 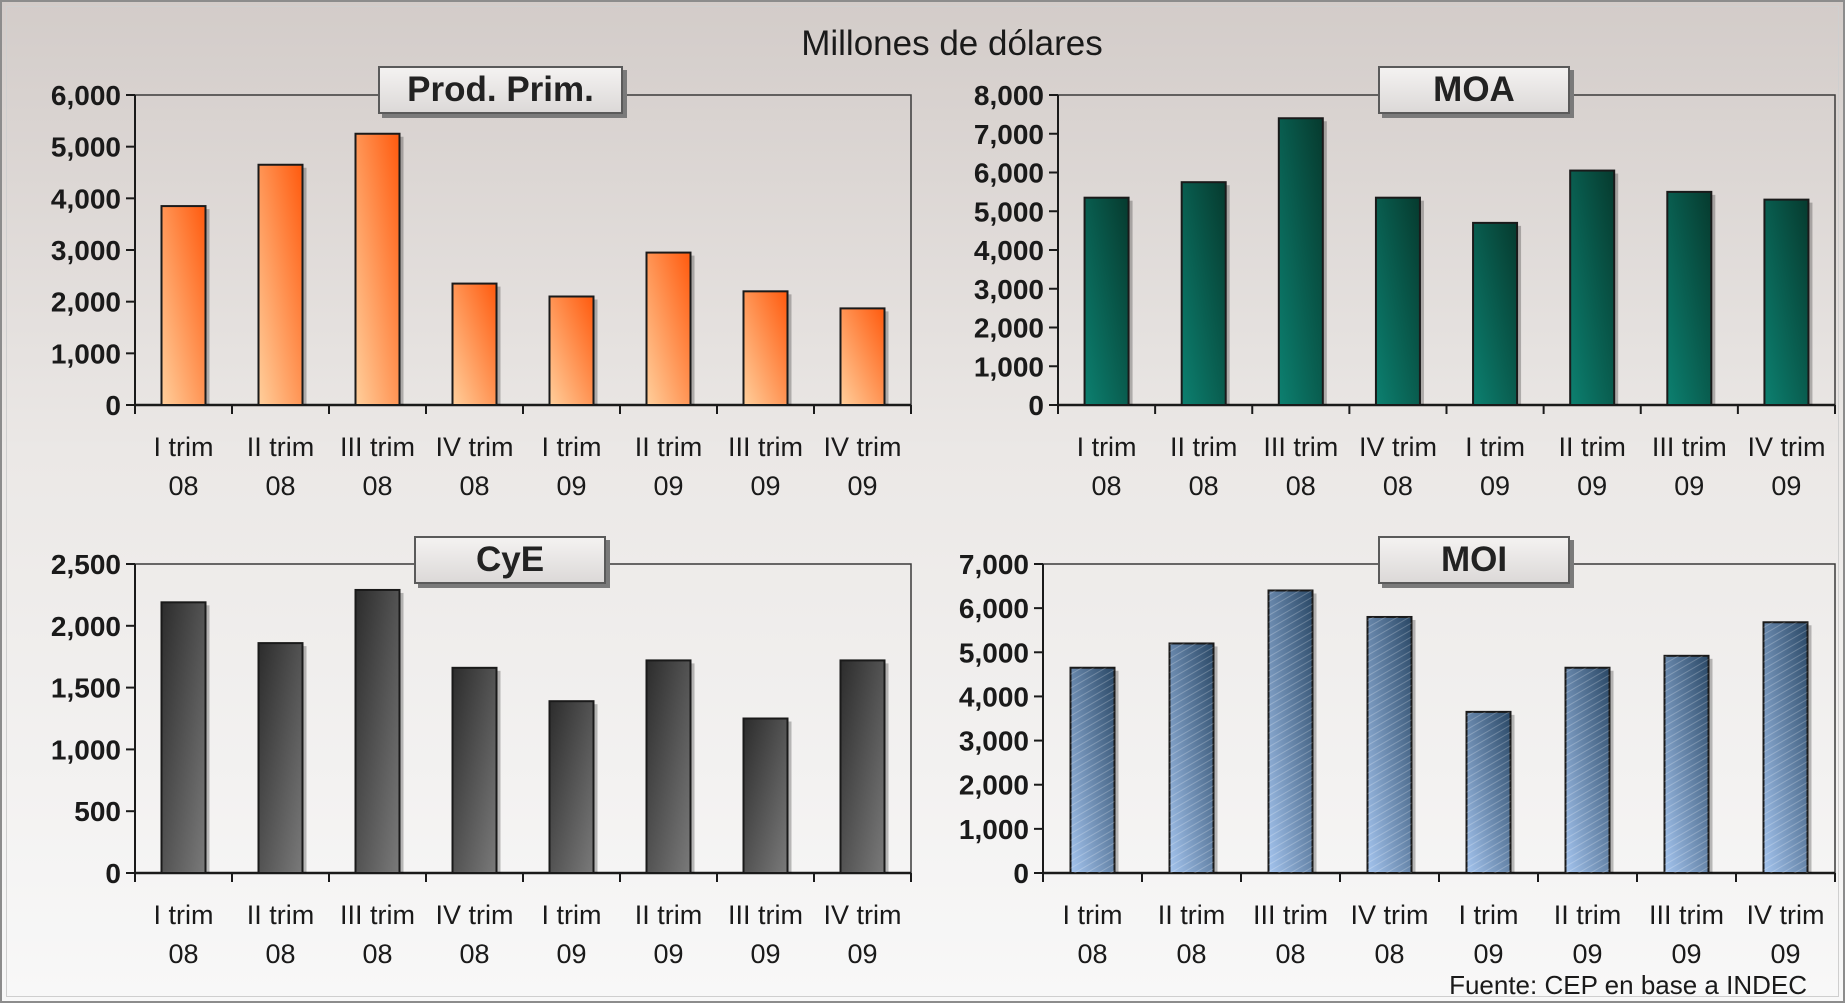 I want to click on moi-y-tick-label: 0, so click(x=1021, y=873).